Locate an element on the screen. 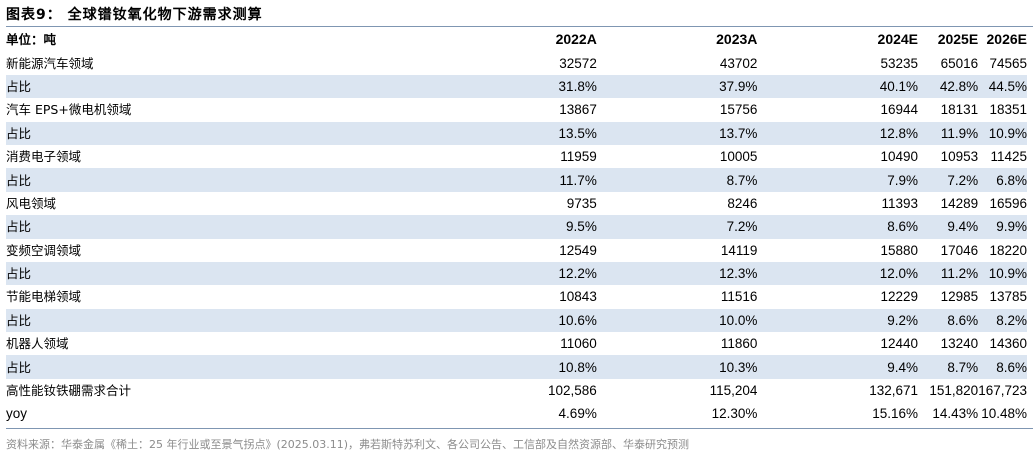 The height and width of the screenshot is (457, 1033). cell-value: 18351 is located at coordinates (1008, 110).